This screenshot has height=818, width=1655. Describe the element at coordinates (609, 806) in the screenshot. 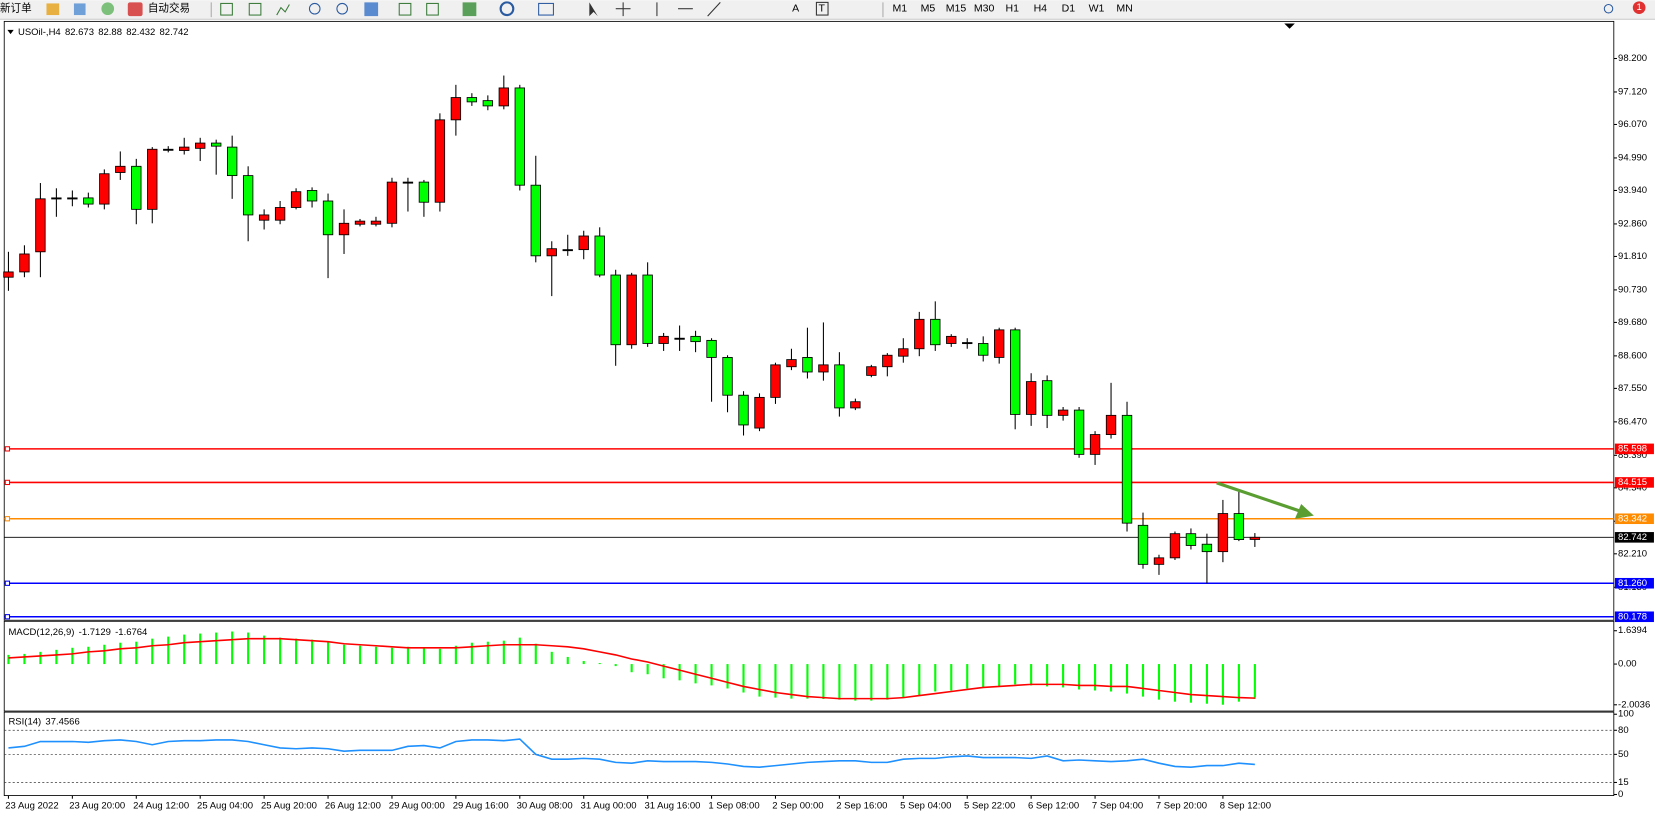

I see `x-tick-label: 31 Aug 00:00` at that location.